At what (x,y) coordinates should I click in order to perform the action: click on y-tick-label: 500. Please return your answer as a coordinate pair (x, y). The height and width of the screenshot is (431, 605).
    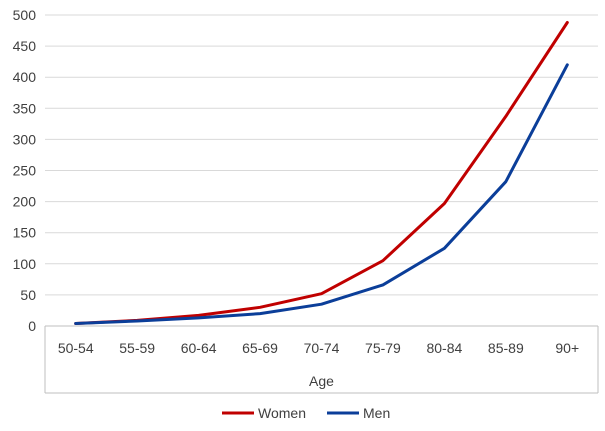
    Looking at the image, I should click on (25, 15).